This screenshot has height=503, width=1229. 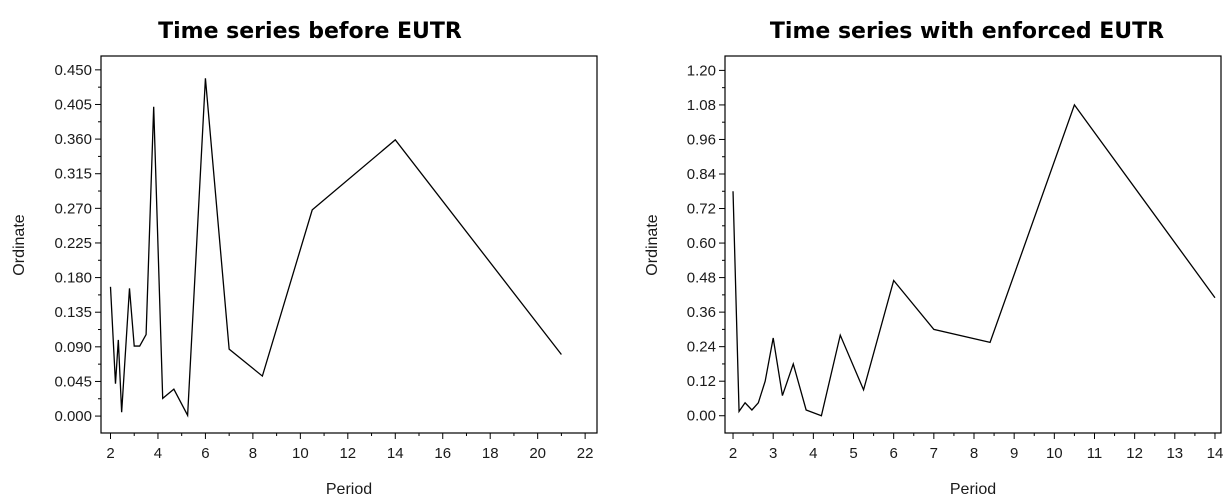 I want to click on y-tick-label: 0.090, so click(x=73, y=347).